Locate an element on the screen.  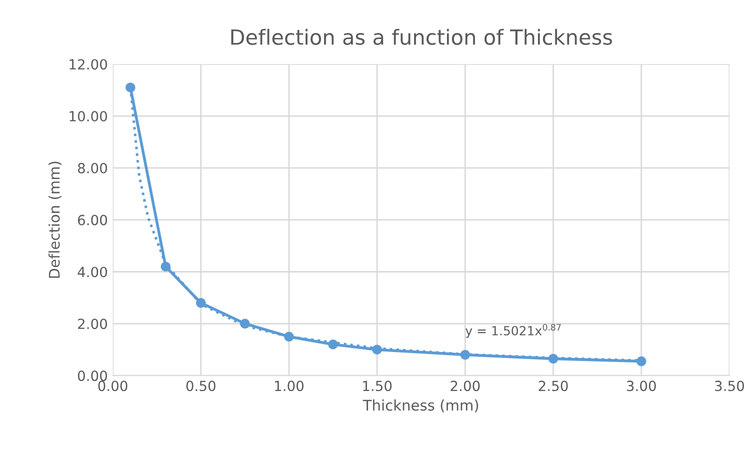
x-tick-label: 3.50 is located at coordinates (729, 386).